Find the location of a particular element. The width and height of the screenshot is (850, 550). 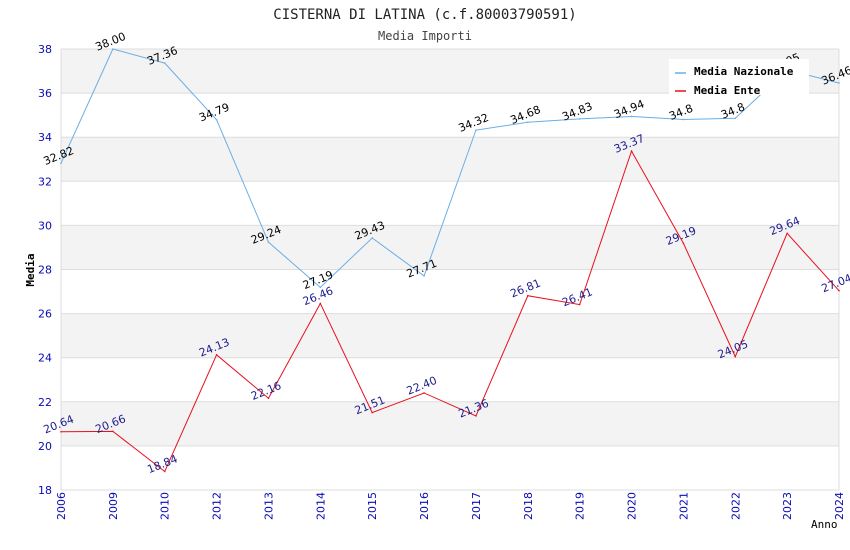

legend-label-media-ente: Media Ente is located at coordinates (727, 90).